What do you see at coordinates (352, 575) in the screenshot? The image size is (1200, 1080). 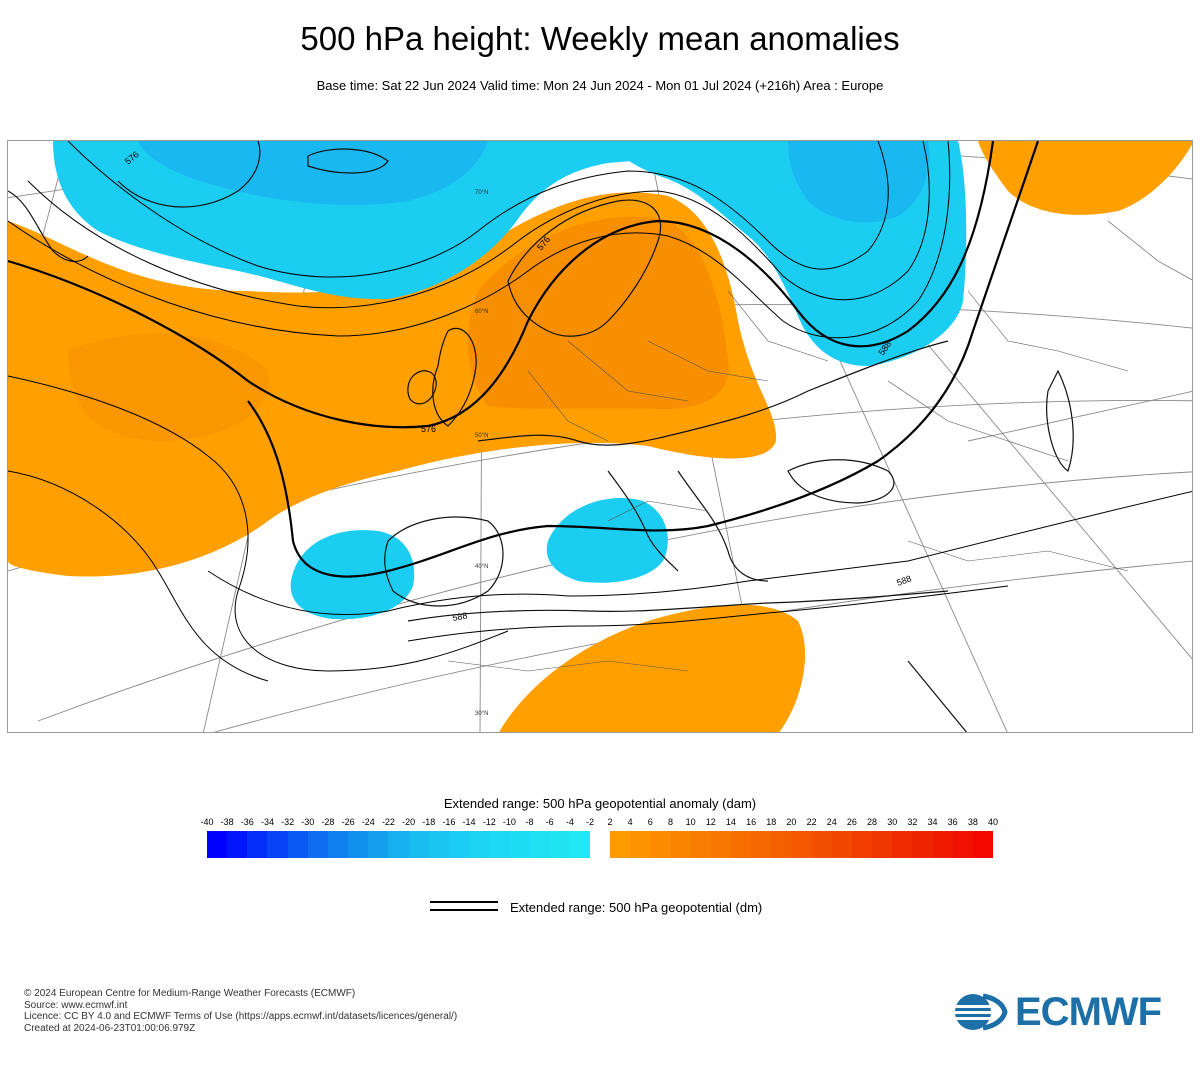 I see `negative-anomaly-iberia` at bounding box center [352, 575].